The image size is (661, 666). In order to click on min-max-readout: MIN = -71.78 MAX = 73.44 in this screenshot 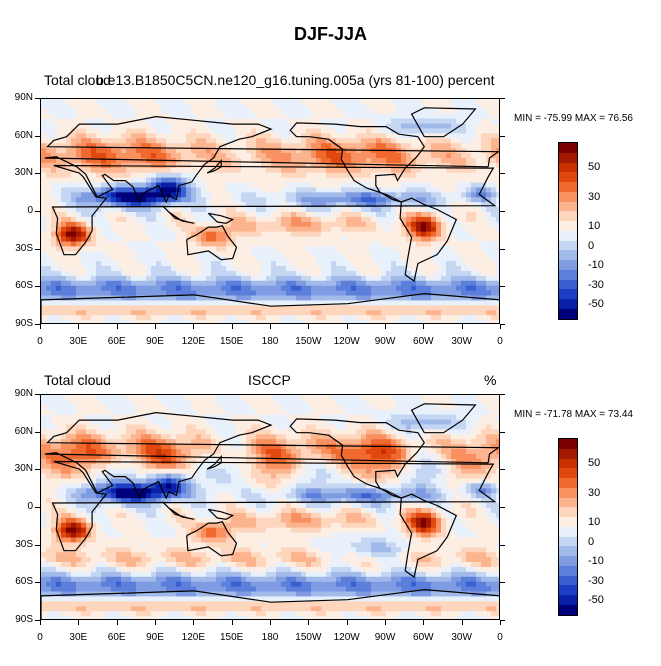, I will do `click(573, 414)`.